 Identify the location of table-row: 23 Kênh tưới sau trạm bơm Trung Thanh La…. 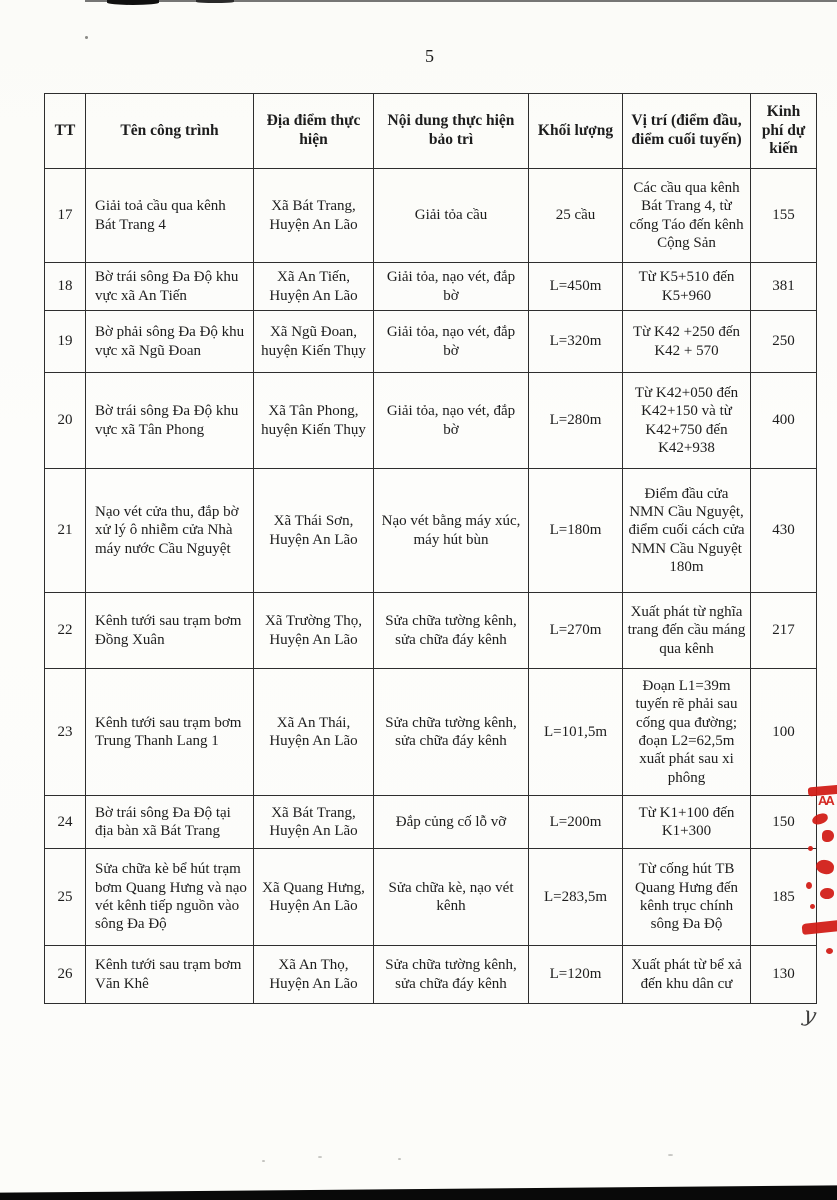
(430, 732).